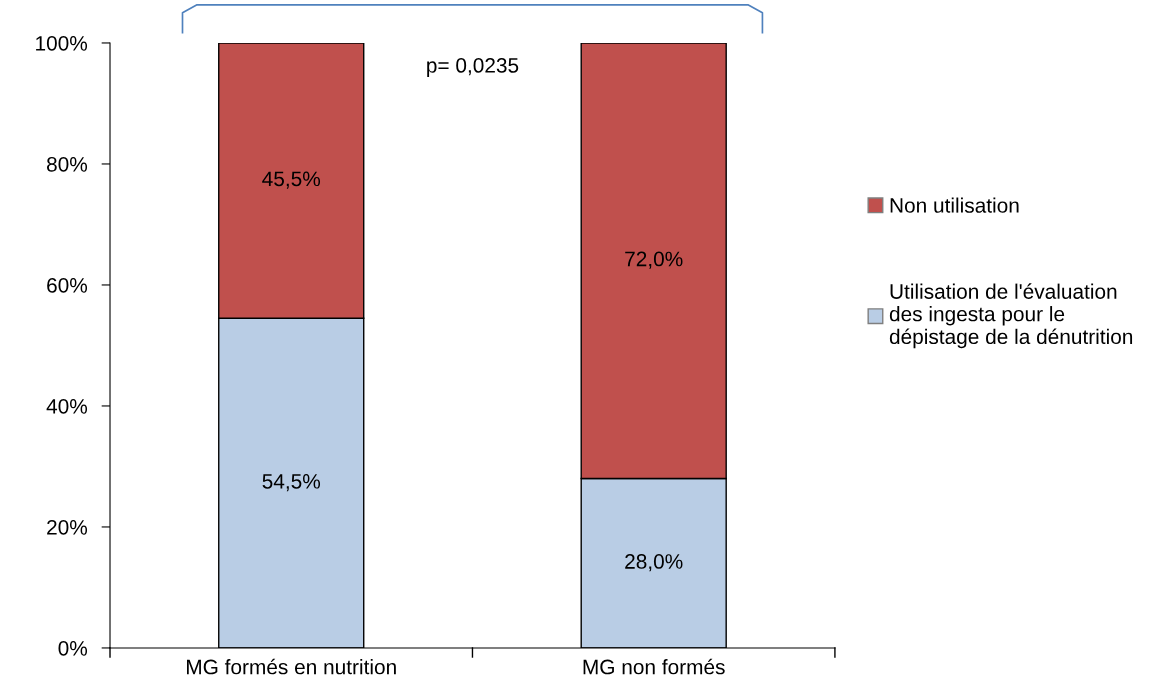 This screenshot has width=1158, height=693. I want to click on y-tick-label: 80%, so click(67, 164).